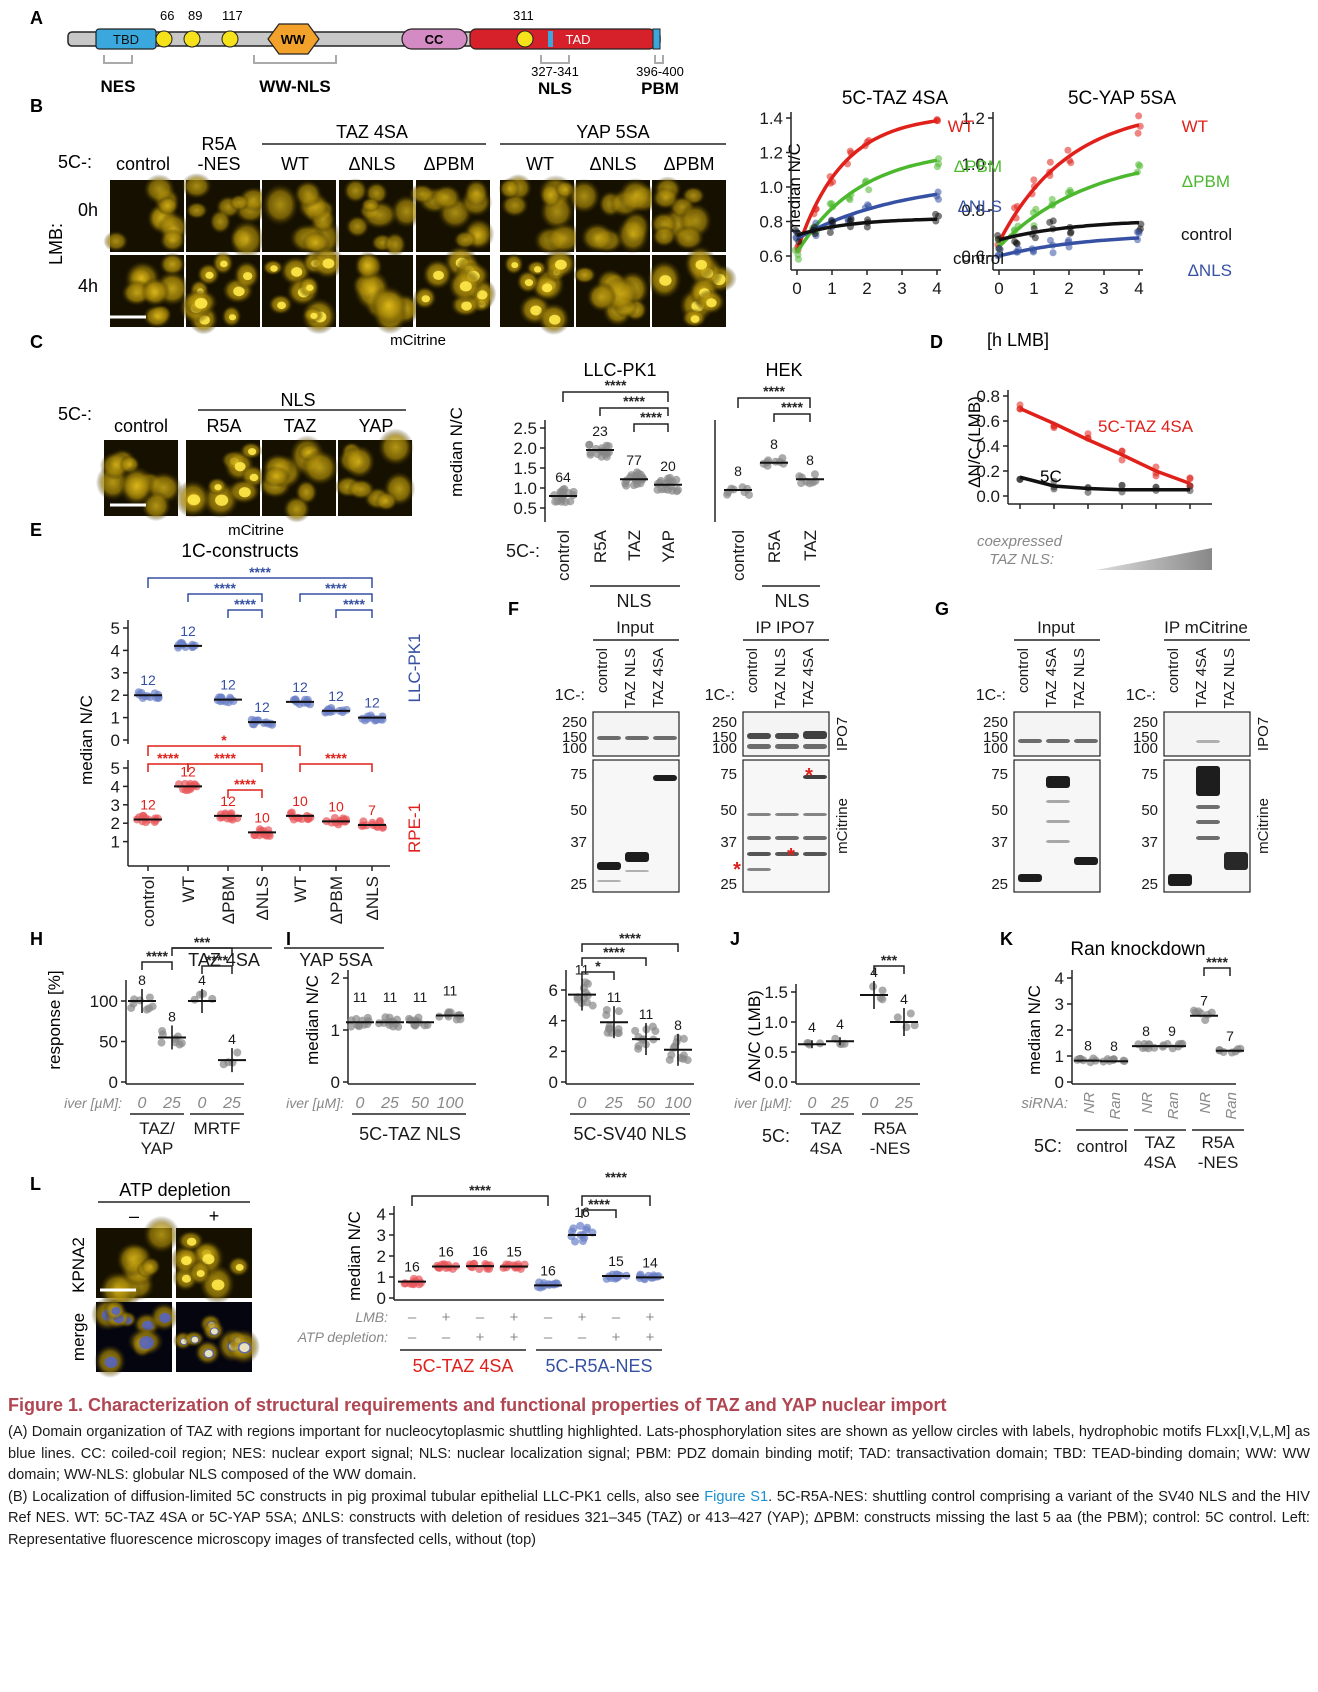 The image size is (1318, 1692). What do you see at coordinates (895, 98) in the screenshot?
I see `b-chart-title-taz: 5C-TAZ 4SA` at bounding box center [895, 98].